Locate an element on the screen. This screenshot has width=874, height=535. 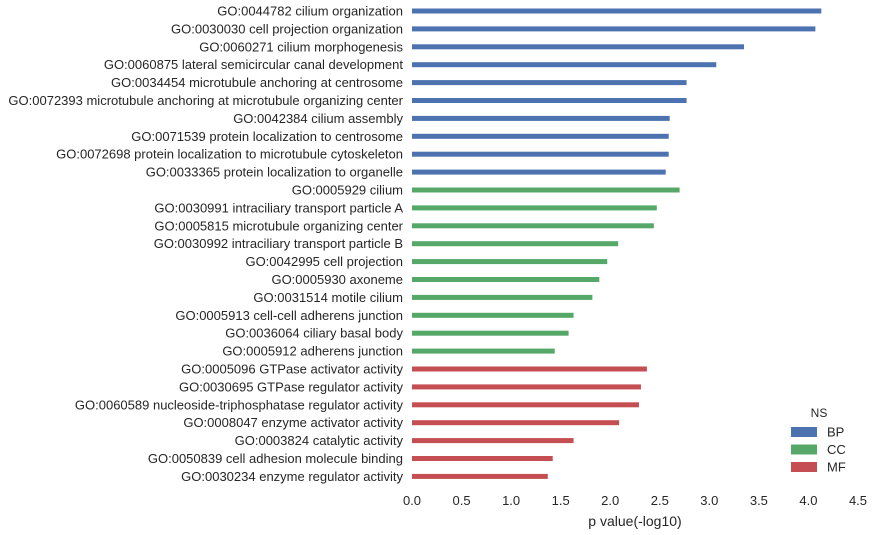
category-label: GO:0060271 cilium morphogenesis is located at coordinates (301, 46).